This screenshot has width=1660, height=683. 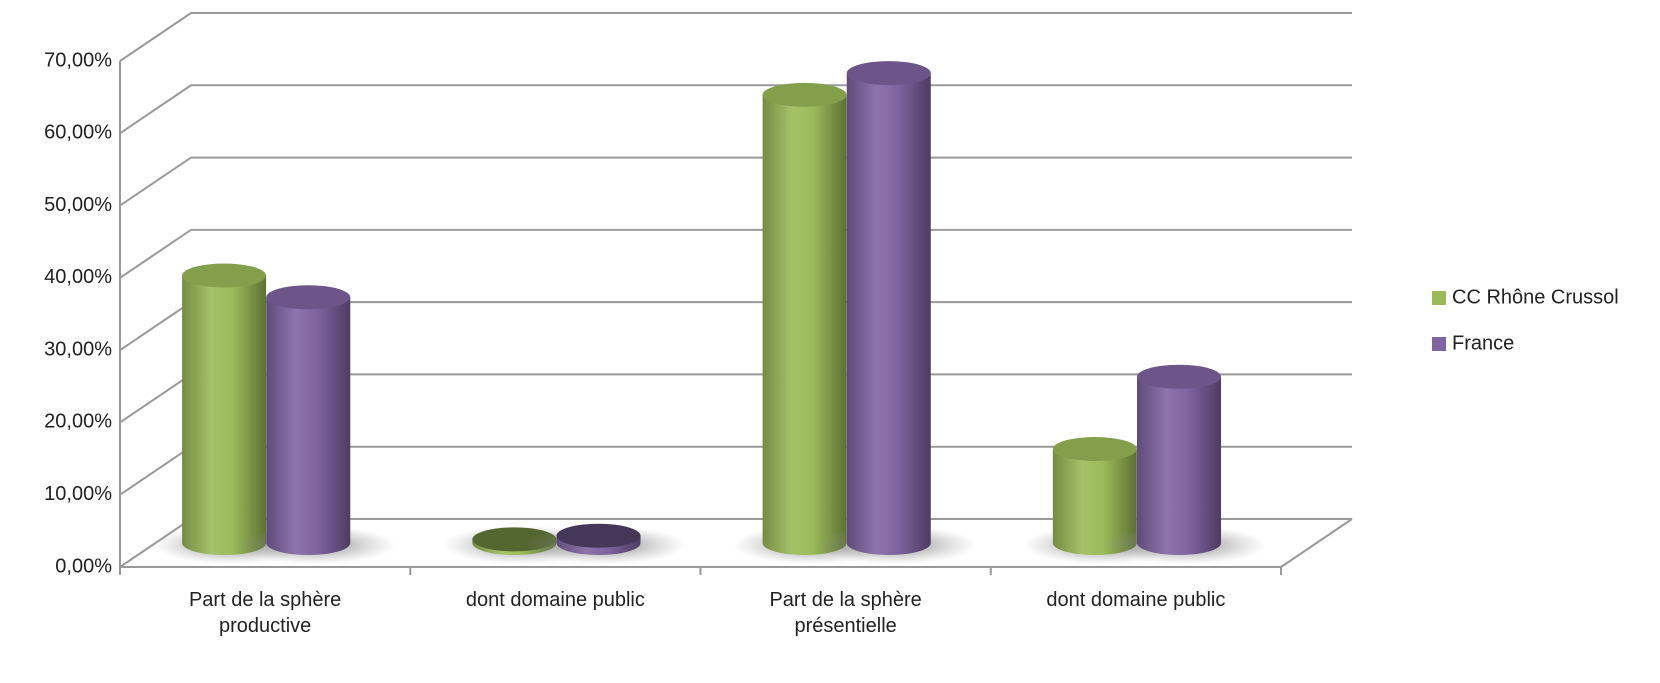 What do you see at coordinates (78, 349) in the screenshot?
I see `y-tick-label: 30,00%` at bounding box center [78, 349].